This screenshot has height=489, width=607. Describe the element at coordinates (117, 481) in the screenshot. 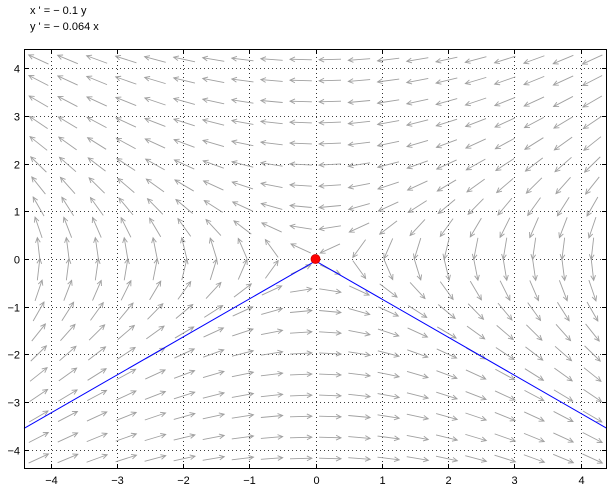

I see `x-tick-label: −3` at that location.